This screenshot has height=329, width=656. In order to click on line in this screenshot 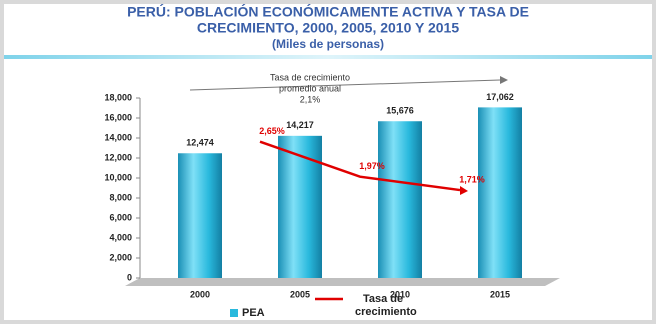, I will do `click(360, 166)`.